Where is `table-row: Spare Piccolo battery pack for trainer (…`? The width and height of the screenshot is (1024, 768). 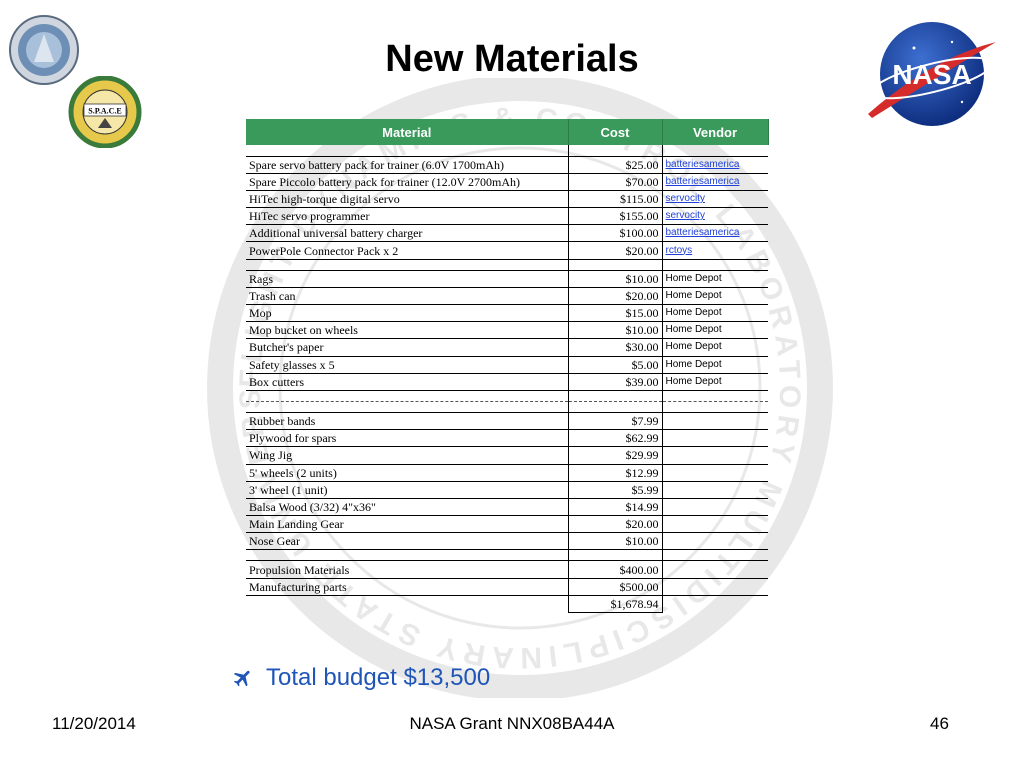
table-row: Spare Piccolo battery pack for trainer (… is located at coordinates (507, 182).